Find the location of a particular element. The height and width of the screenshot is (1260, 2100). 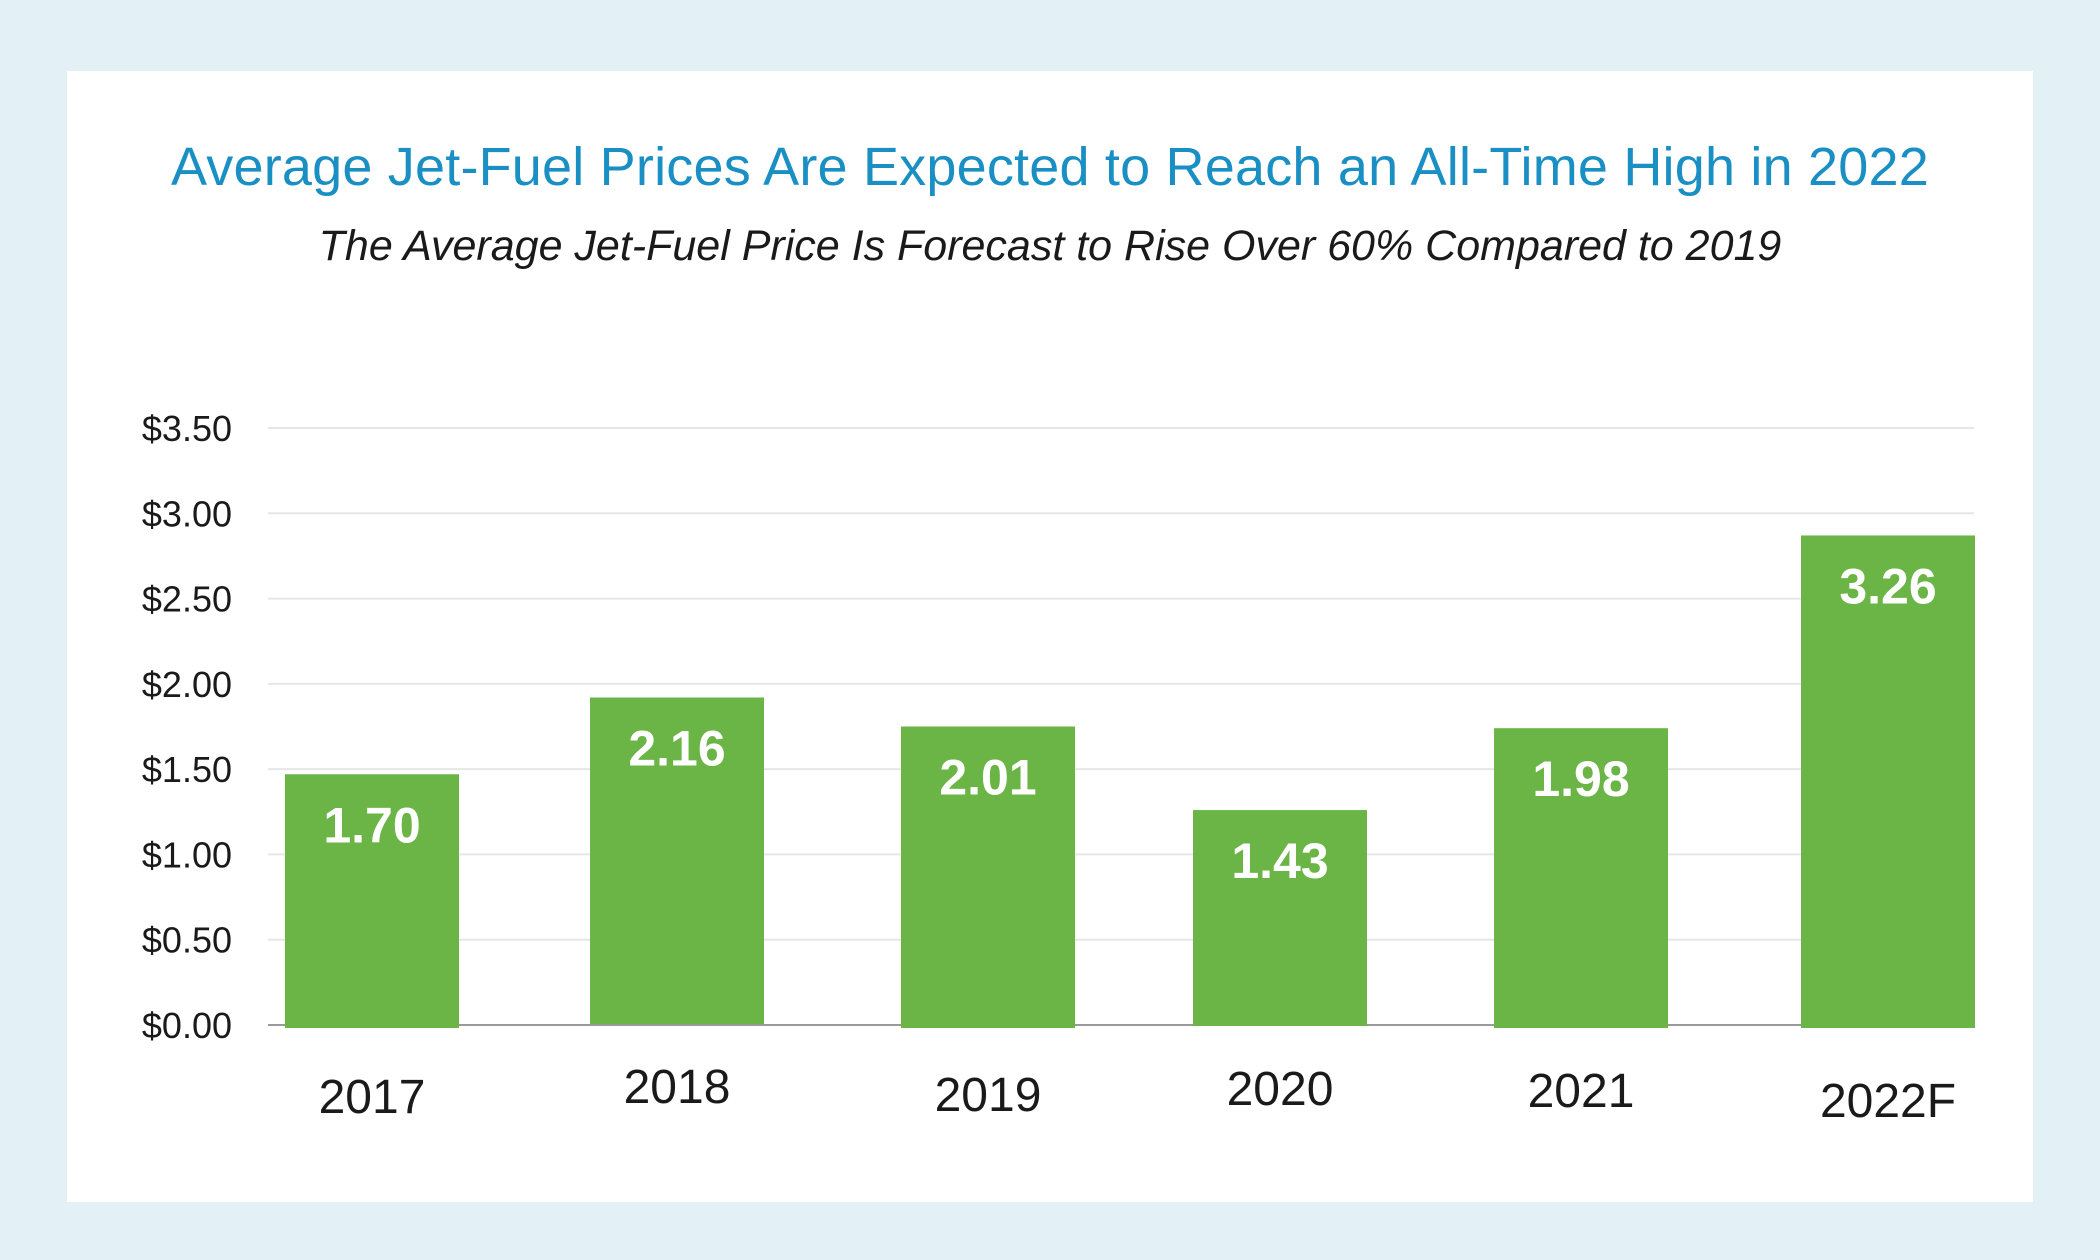

x-tick-label-2021: 2021 is located at coordinates (1581, 1091).